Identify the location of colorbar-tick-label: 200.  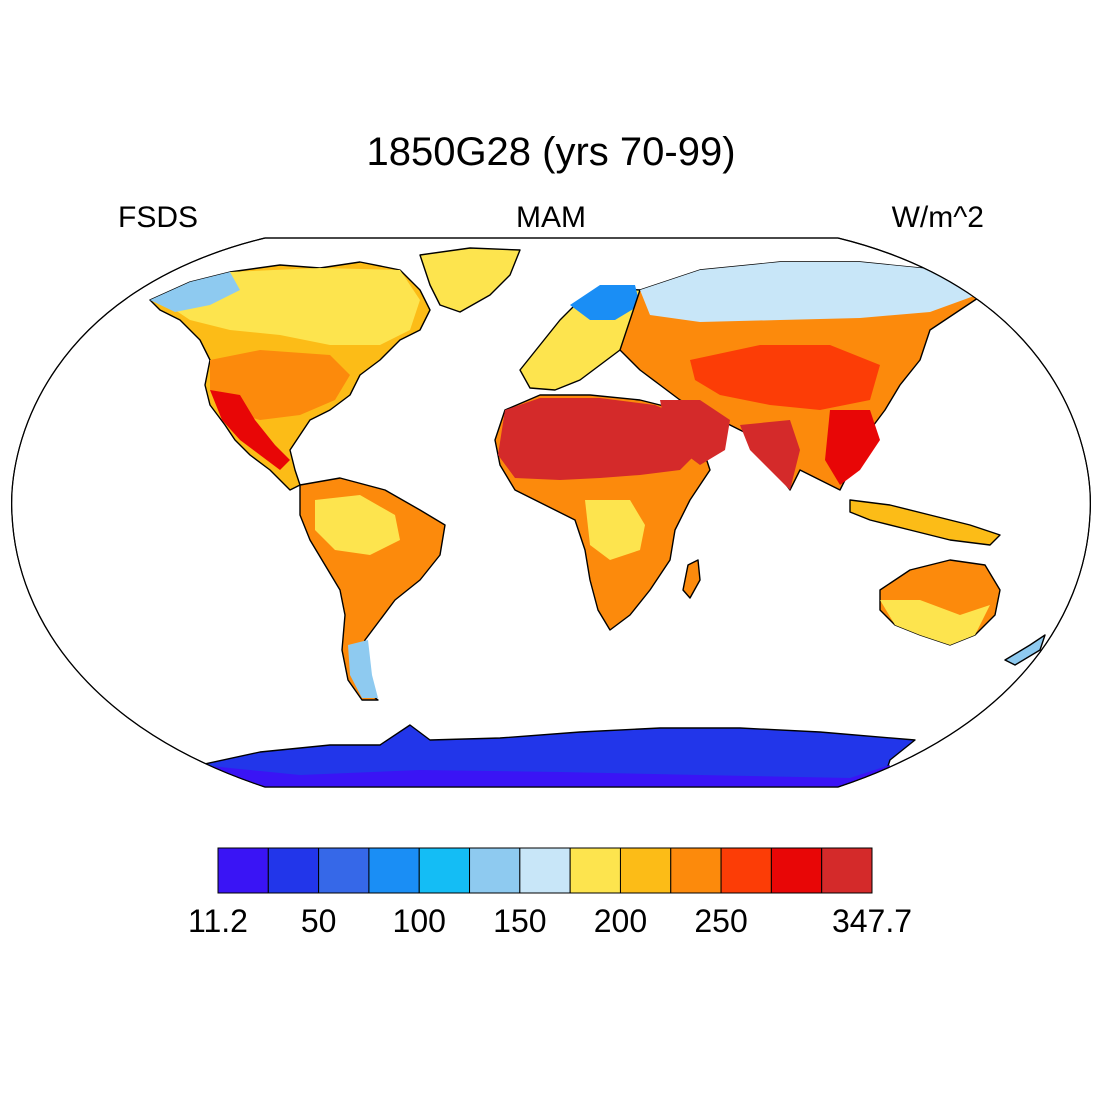
(620, 921).